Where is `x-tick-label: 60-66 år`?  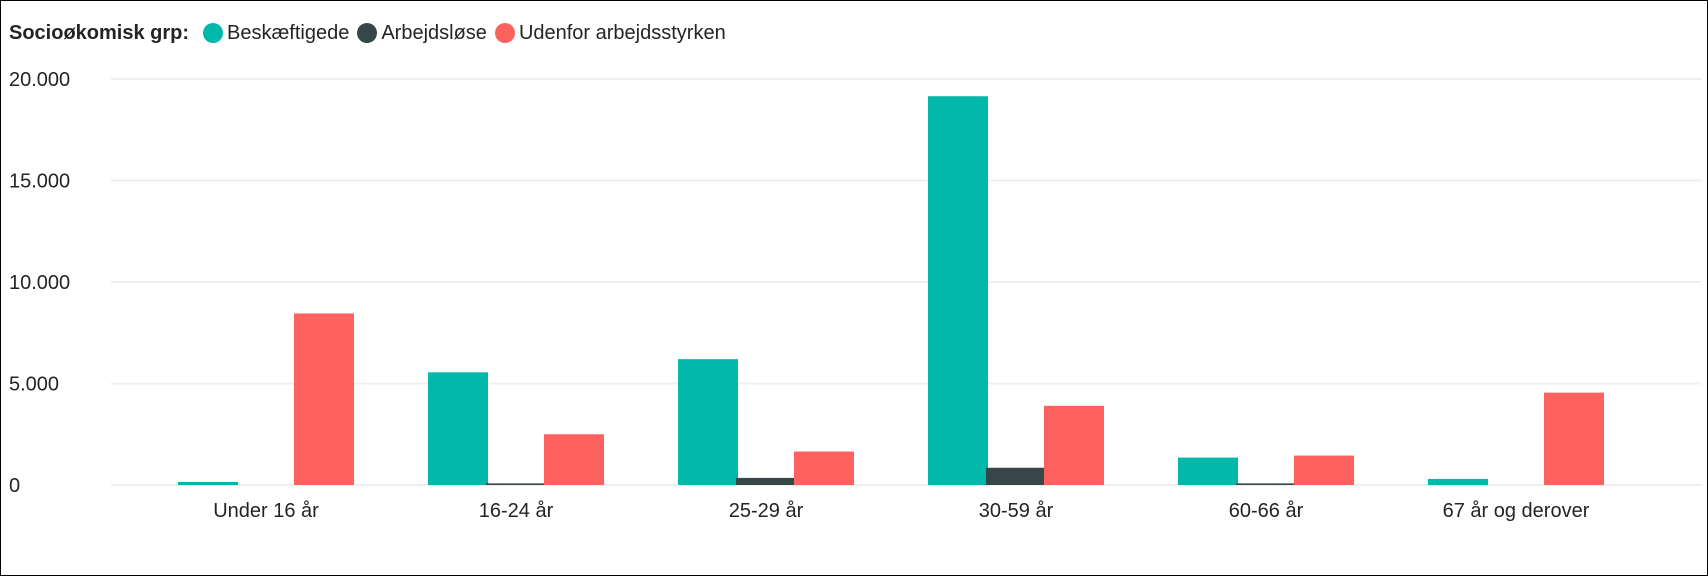 x-tick-label: 60-66 år is located at coordinates (1266, 511).